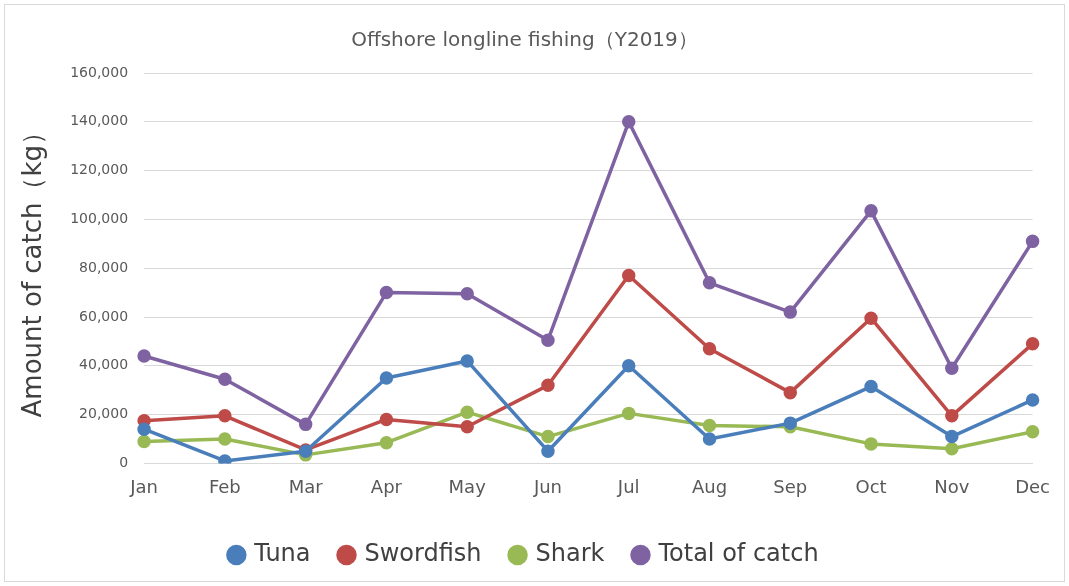  Describe the element at coordinates (99, 120) in the screenshot. I see `y-tick-label: 140,000` at that location.